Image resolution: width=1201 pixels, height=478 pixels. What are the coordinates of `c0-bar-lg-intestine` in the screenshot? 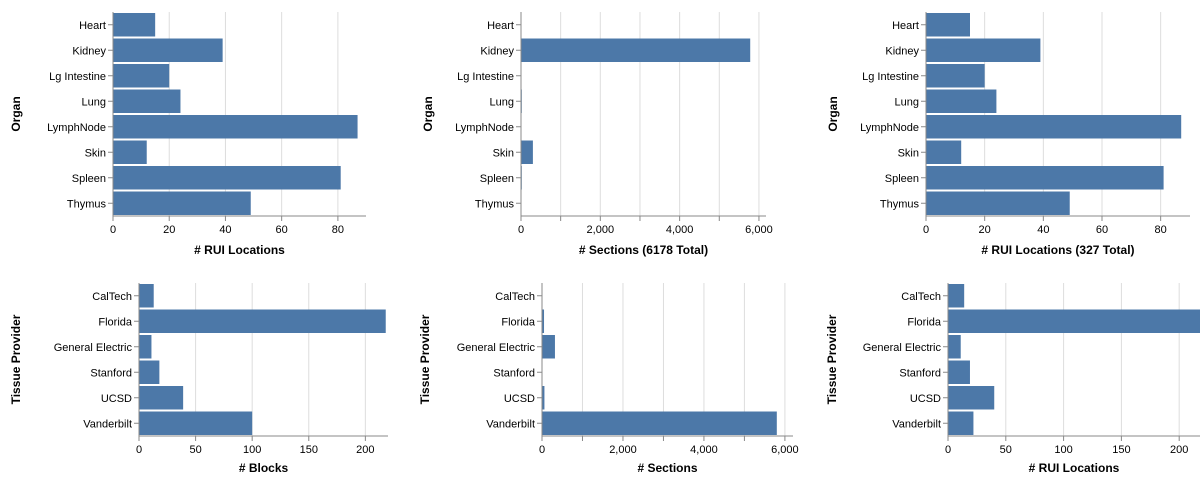 It's located at (141, 76).